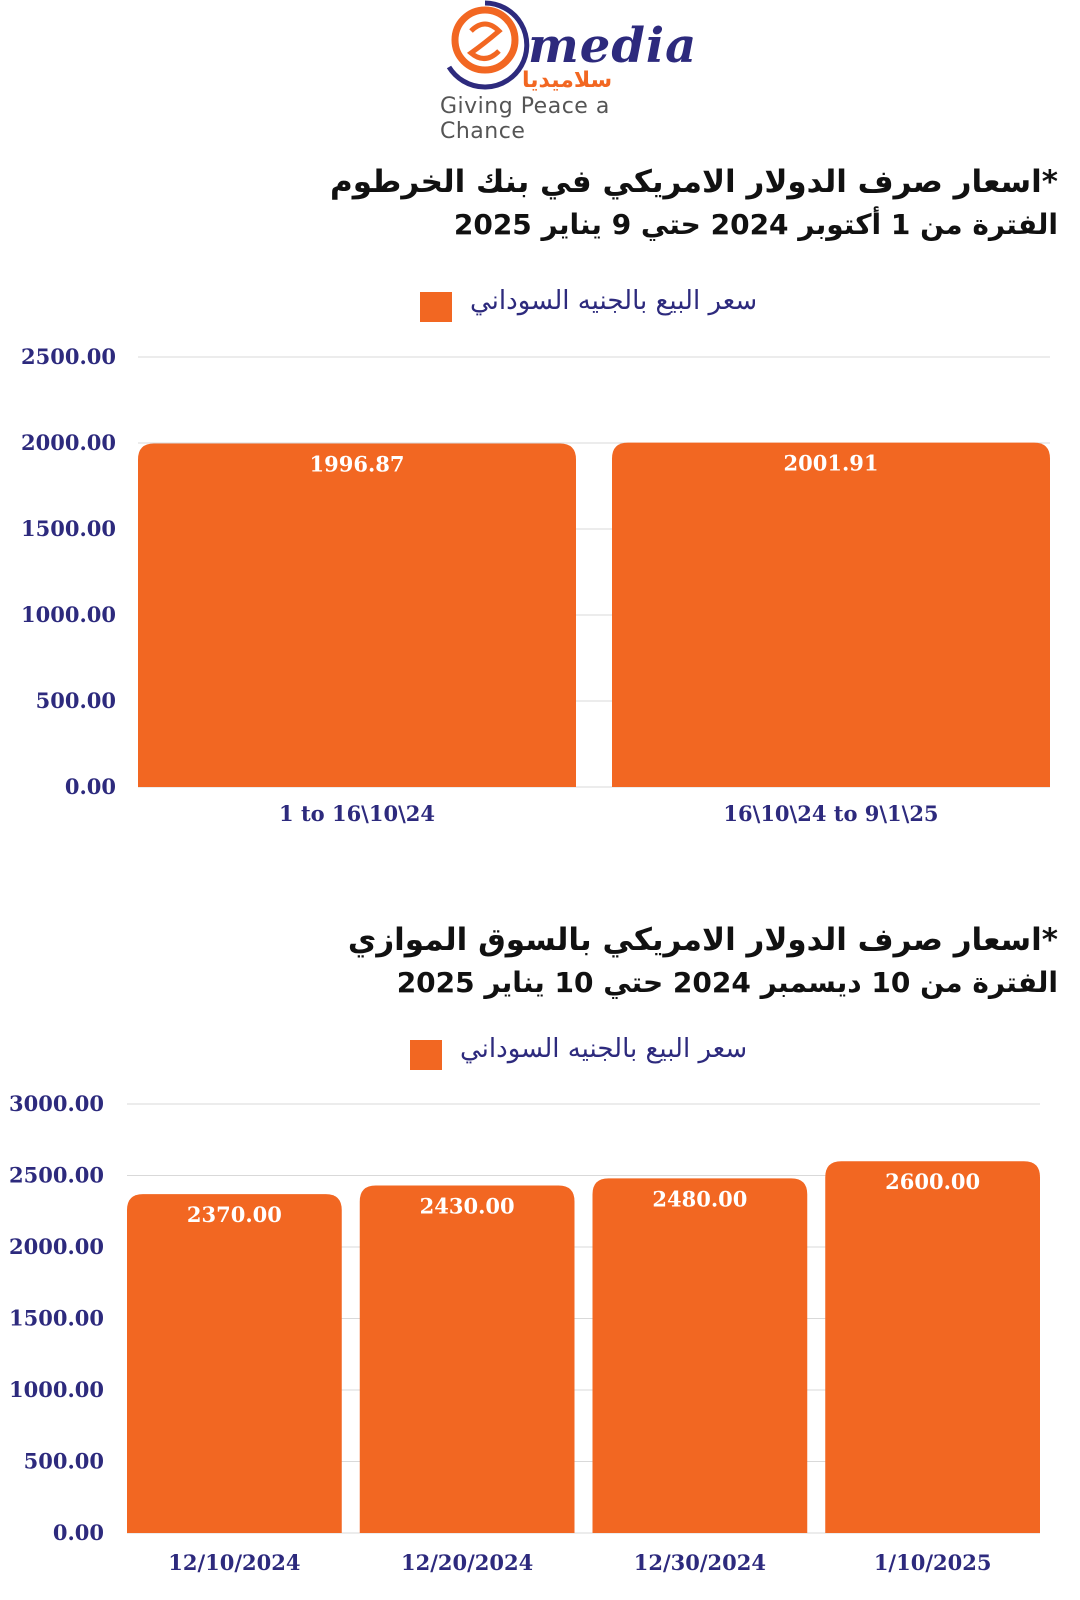  What do you see at coordinates (700, 1562) in the screenshot?
I see `x-category-label: 12/30/2024` at bounding box center [700, 1562].